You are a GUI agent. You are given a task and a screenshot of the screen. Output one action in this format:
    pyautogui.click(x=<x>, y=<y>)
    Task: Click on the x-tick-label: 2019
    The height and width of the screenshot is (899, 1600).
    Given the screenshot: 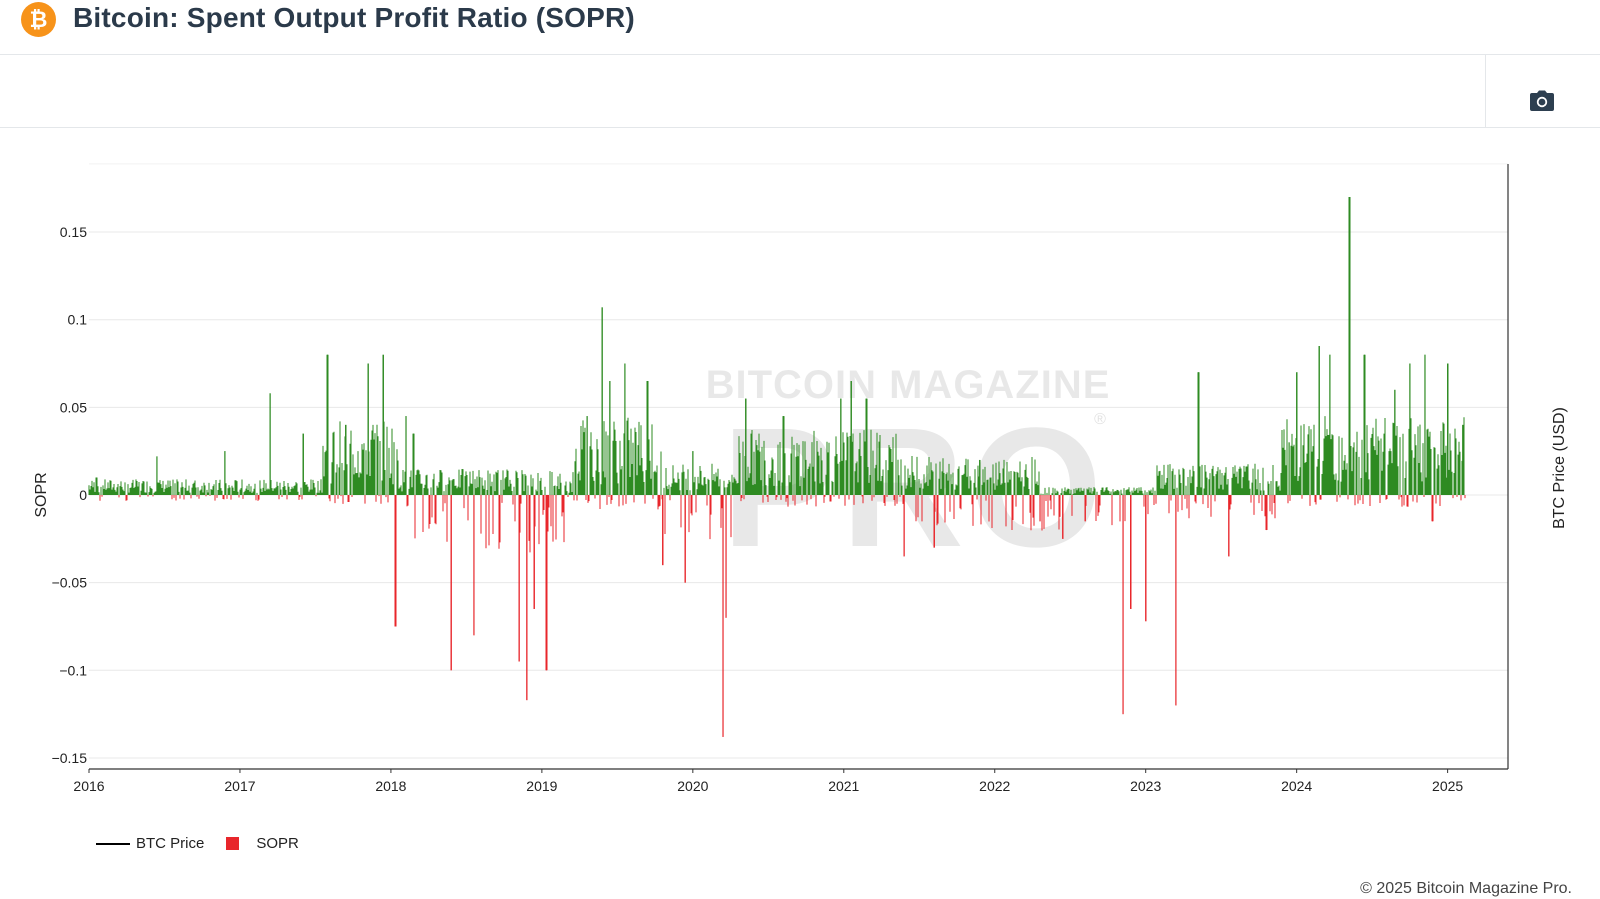 What is the action you would take?
    pyautogui.click(x=541, y=786)
    